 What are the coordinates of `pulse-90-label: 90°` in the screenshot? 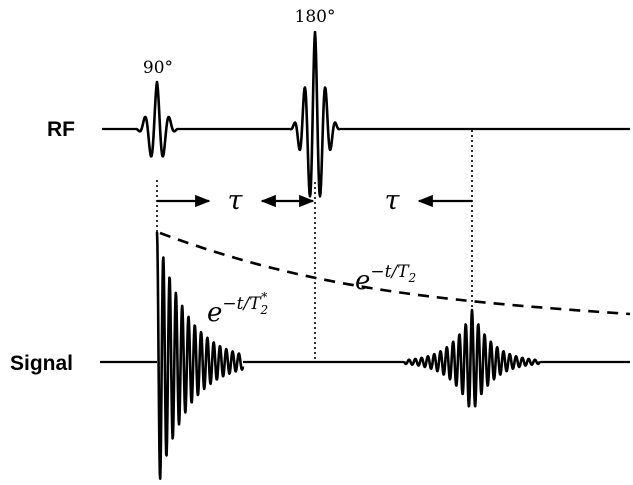 It's located at (158, 68).